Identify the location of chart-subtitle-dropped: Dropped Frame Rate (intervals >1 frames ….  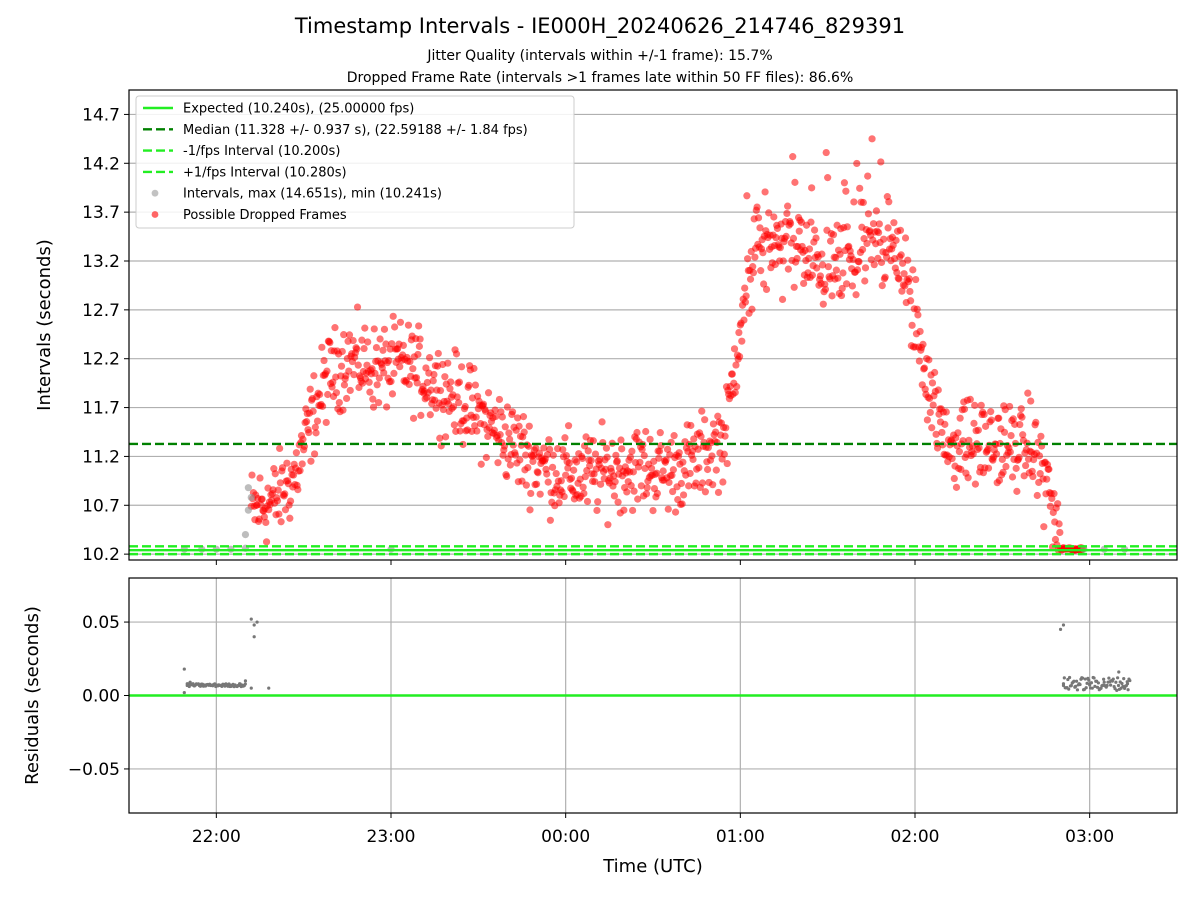
(600, 78).